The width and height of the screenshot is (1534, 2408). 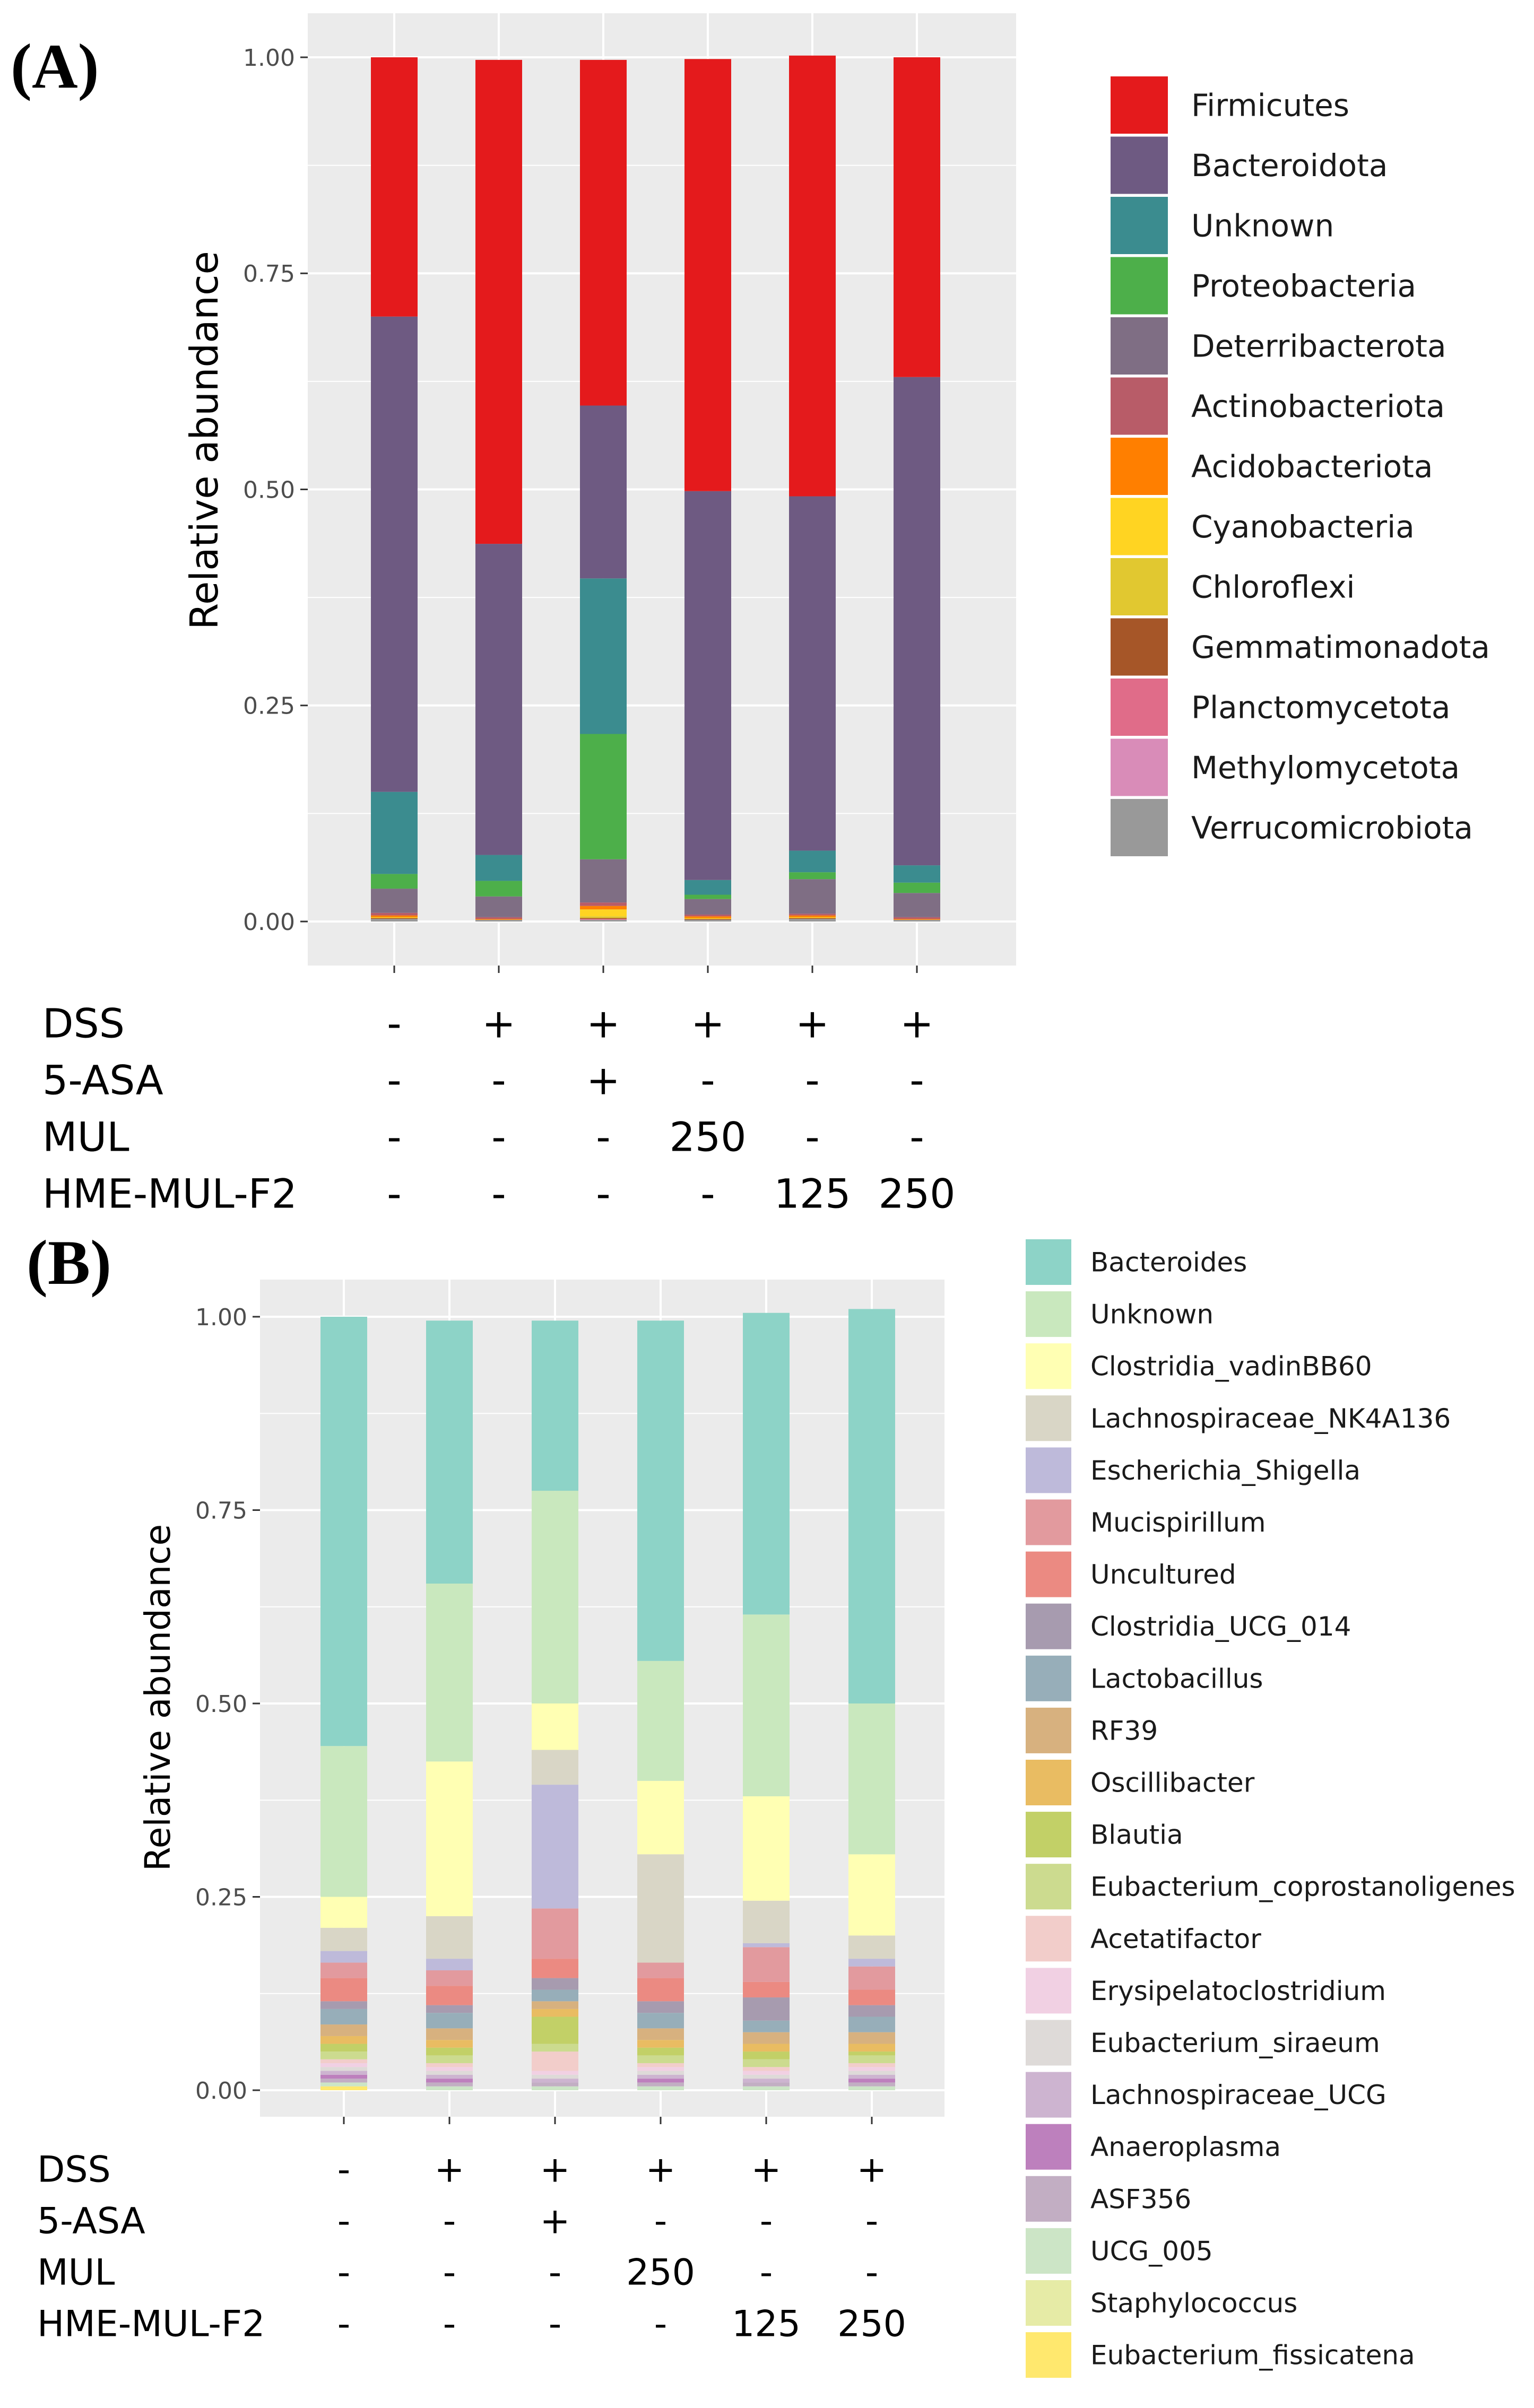 I want to click on legend-entry-label: Firmicutes, so click(x=1270, y=105).